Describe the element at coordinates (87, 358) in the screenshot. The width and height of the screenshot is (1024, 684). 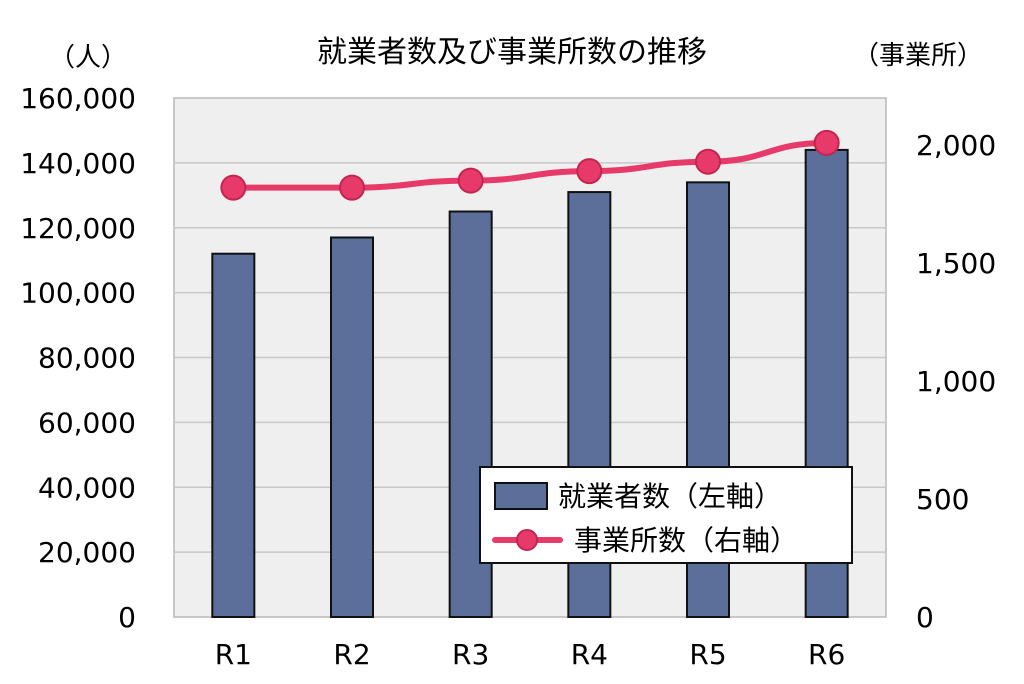
I see `left-tick-label: 80,000` at that location.